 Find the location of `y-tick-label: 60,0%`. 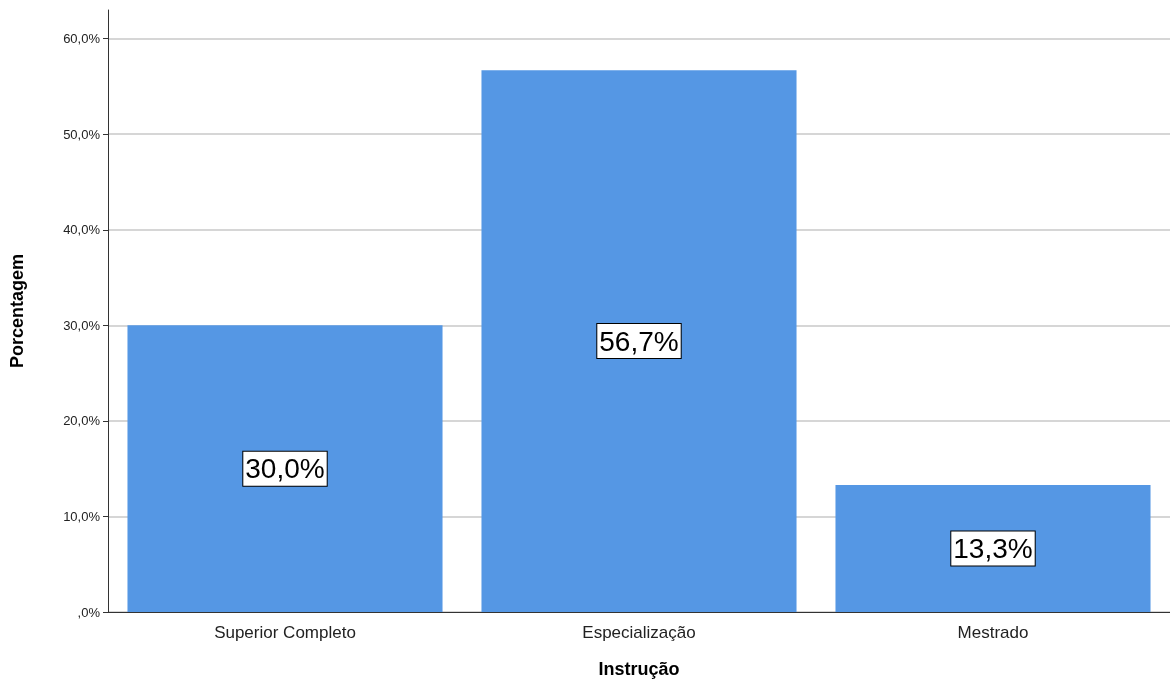

y-tick-label: 60,0% is located at coordinates (82, 39).